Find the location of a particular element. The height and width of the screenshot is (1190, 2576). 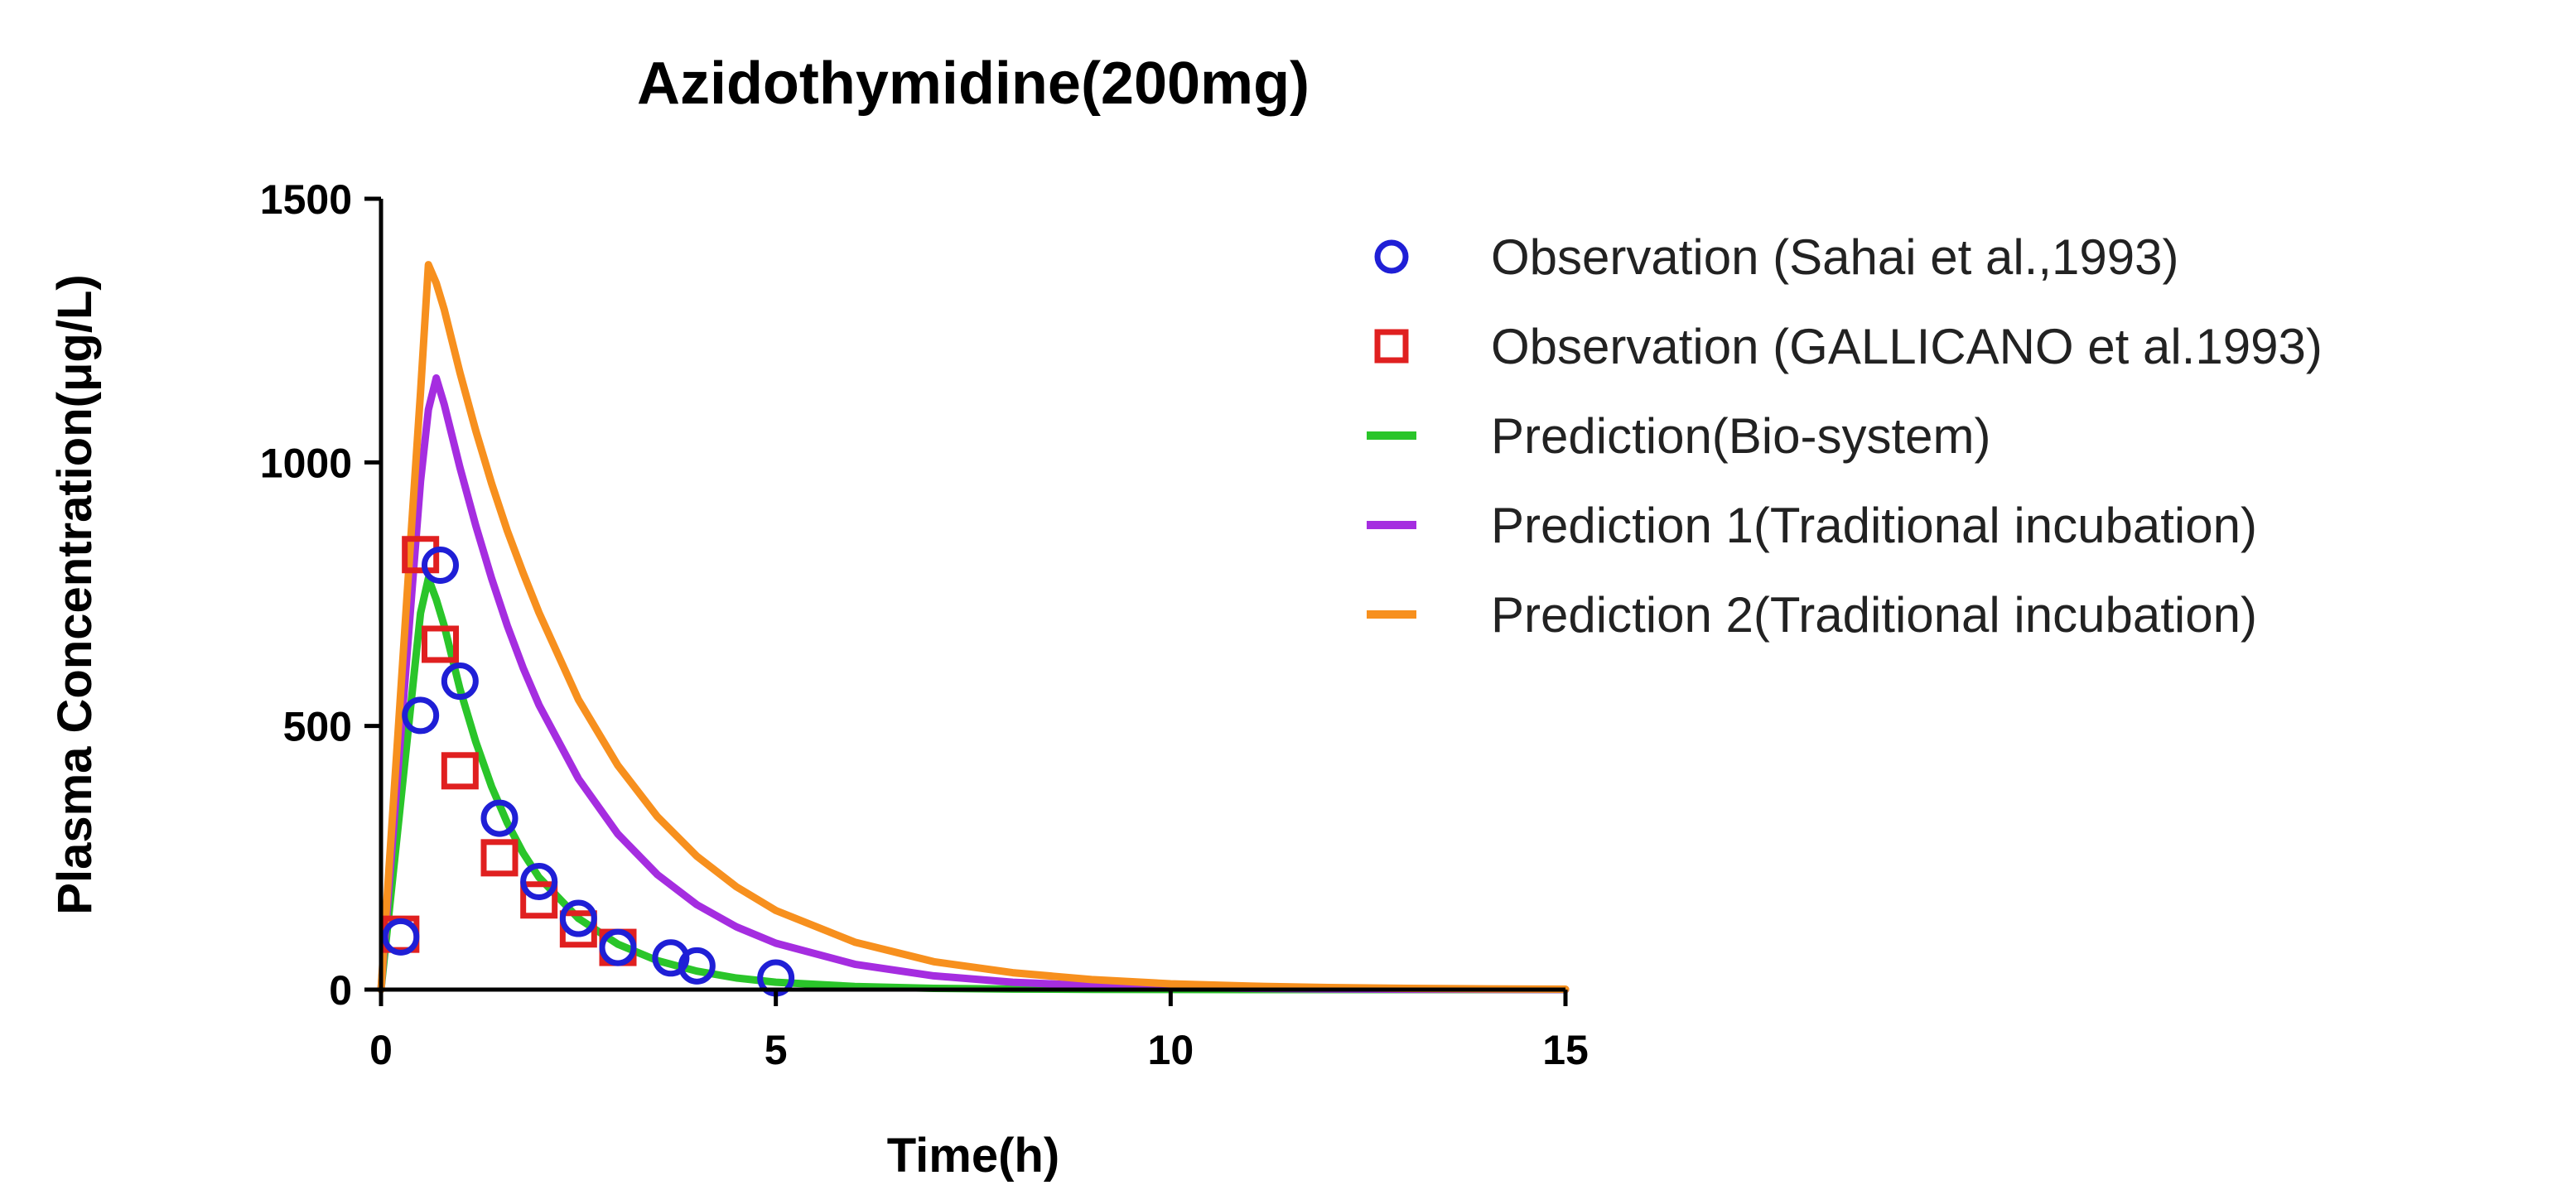

x-tick-label: 15 is located at coordinates (1565, 1050).